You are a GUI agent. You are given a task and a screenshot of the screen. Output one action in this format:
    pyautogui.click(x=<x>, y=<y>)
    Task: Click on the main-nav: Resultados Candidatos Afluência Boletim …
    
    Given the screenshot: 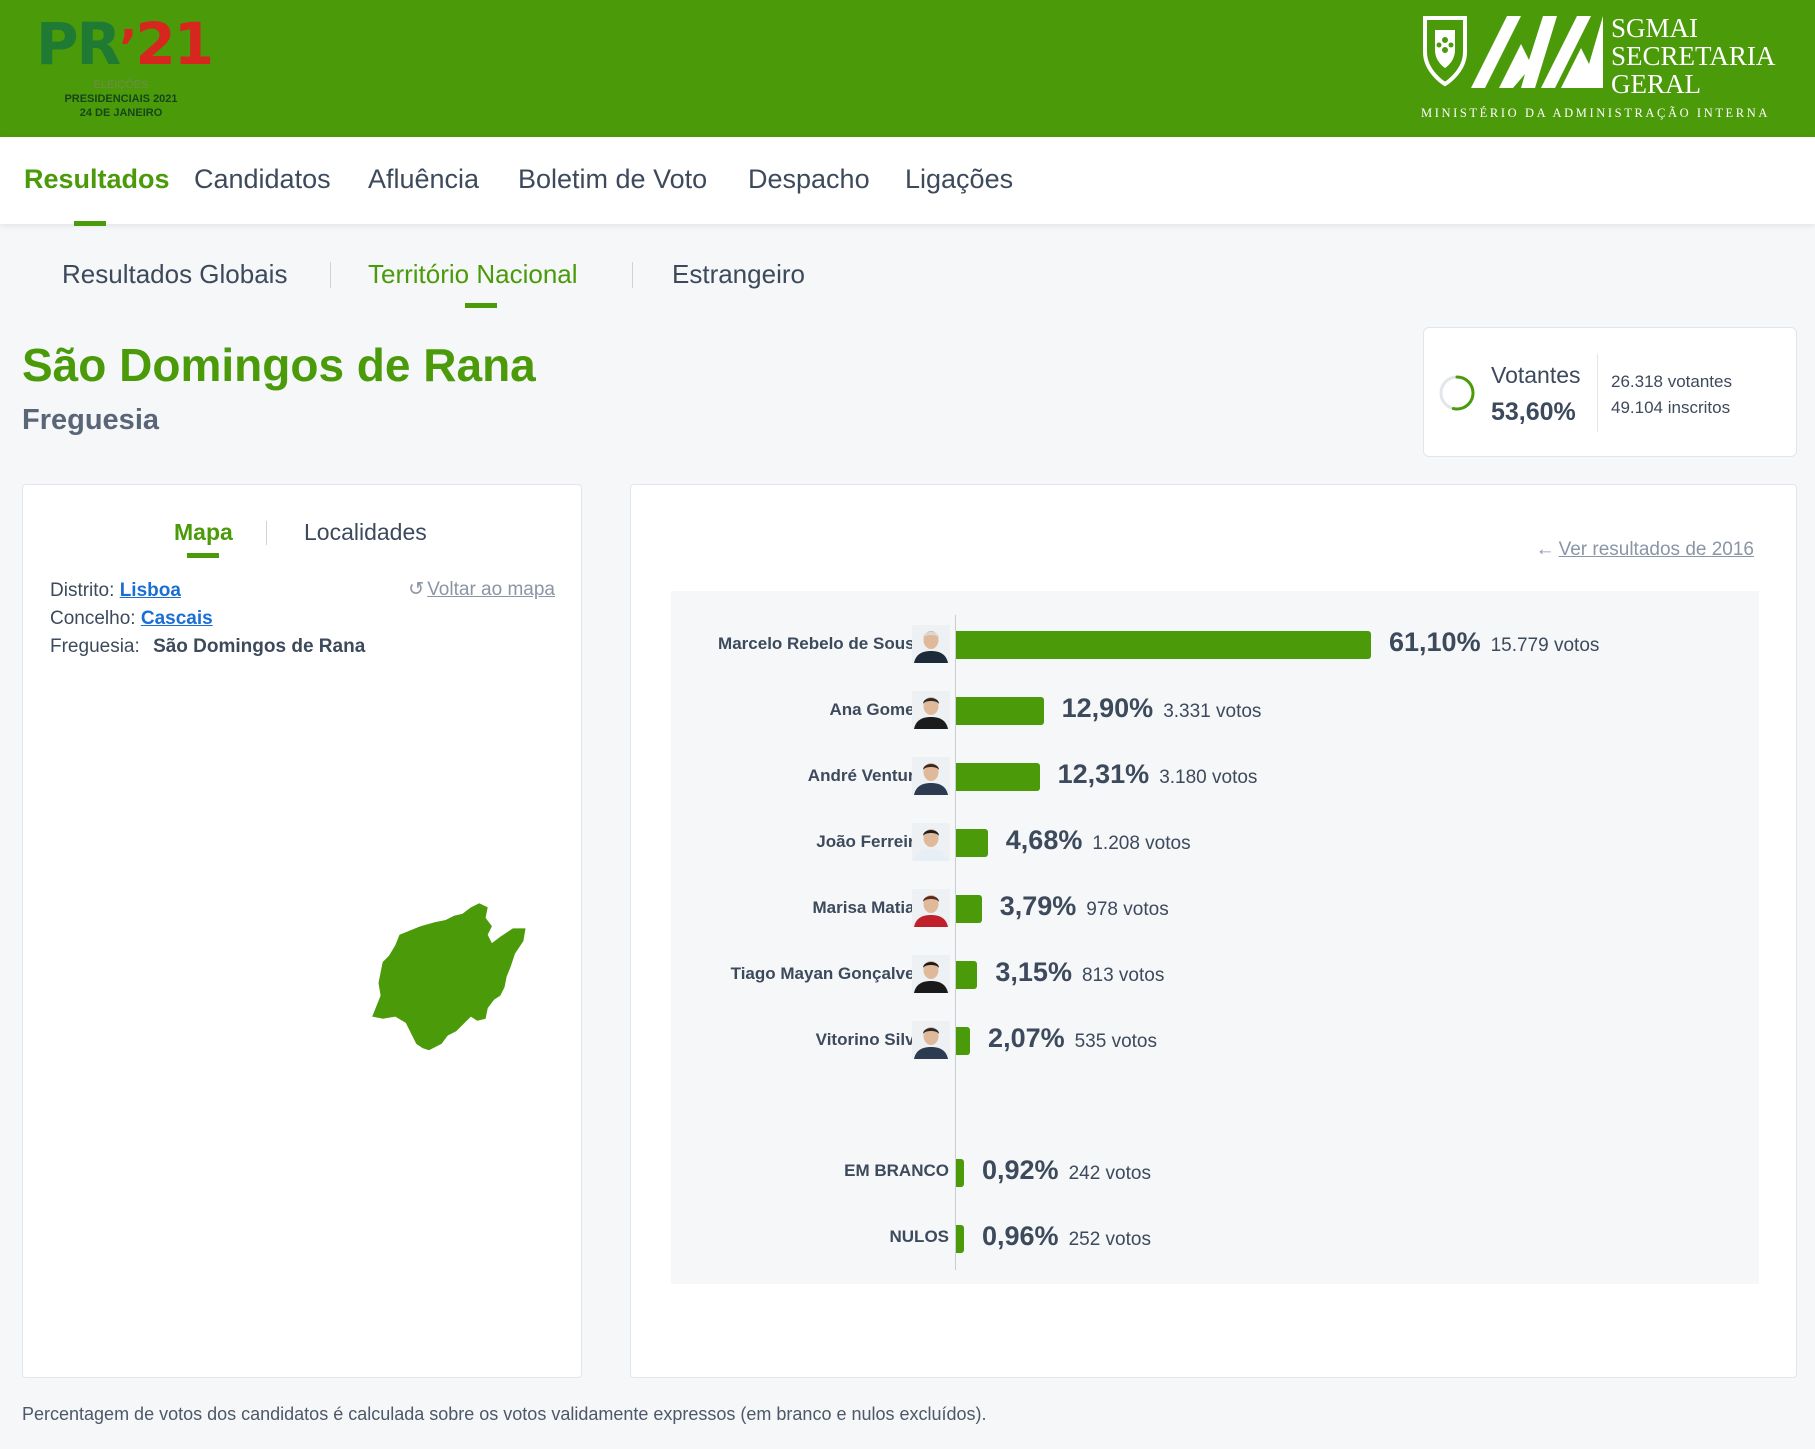 What is the action you would take?
    pyautogui.click(x=907, y=181)
    